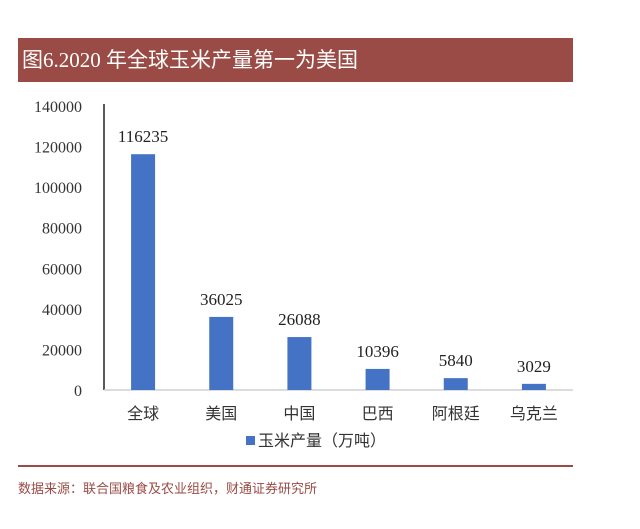  Describe the element at coordinates (295, 466) in the screenshot. I see `divider` at that location.